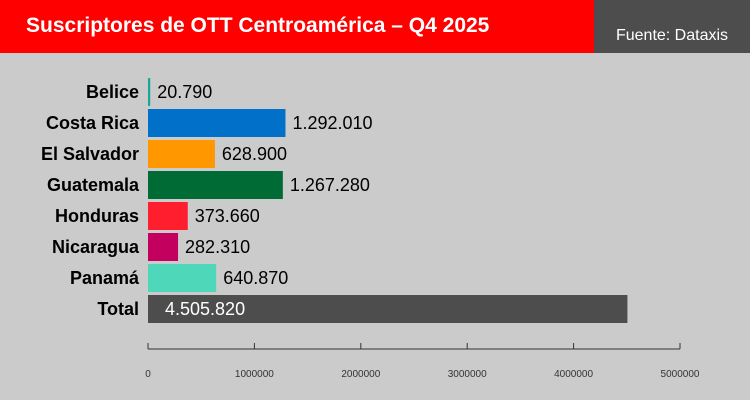 The width and height of the screenshot is (750, 400). I want to click on x-axis: 0 1000000 2000000 3000000 4000000 5000000, so click(422, 361).